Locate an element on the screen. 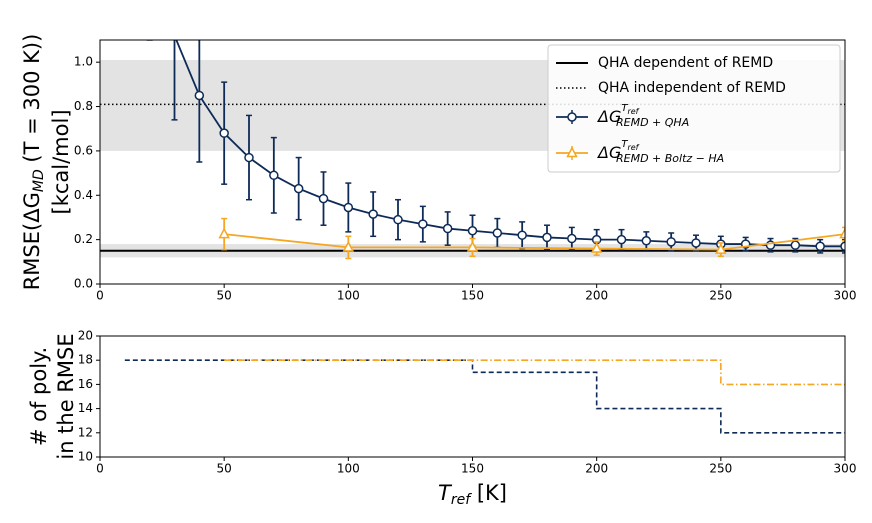 The image size is (872, 523). y-tick-label: 0.8 is located at coordinates (83, 106).